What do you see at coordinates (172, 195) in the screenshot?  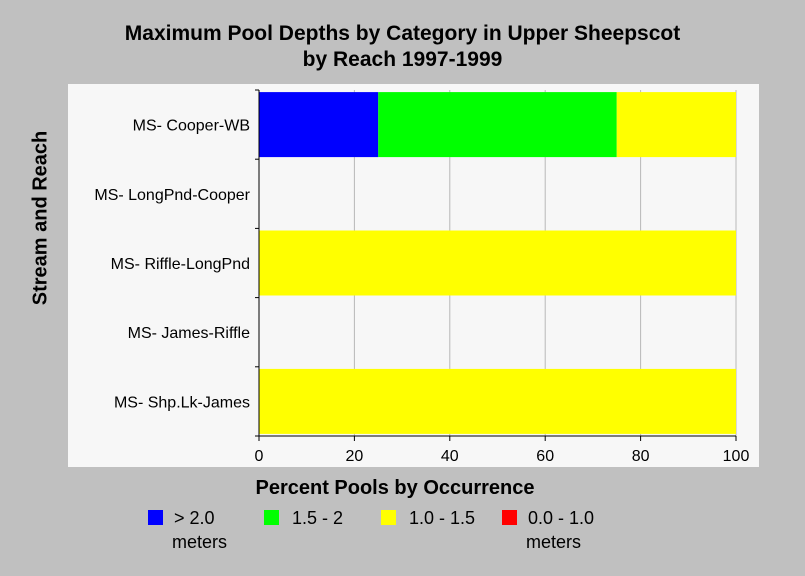 I see `category-label: MS- LongPnd-Cooper` at bounding box center [172, 195].